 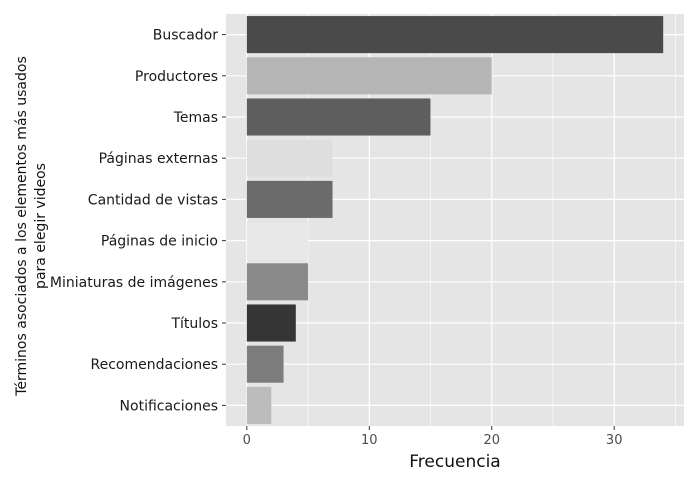 What do you see at coordinates (176, 77) in the screenshot?
I see `y-tick-label: Productores` at bounding box center [176, 77].